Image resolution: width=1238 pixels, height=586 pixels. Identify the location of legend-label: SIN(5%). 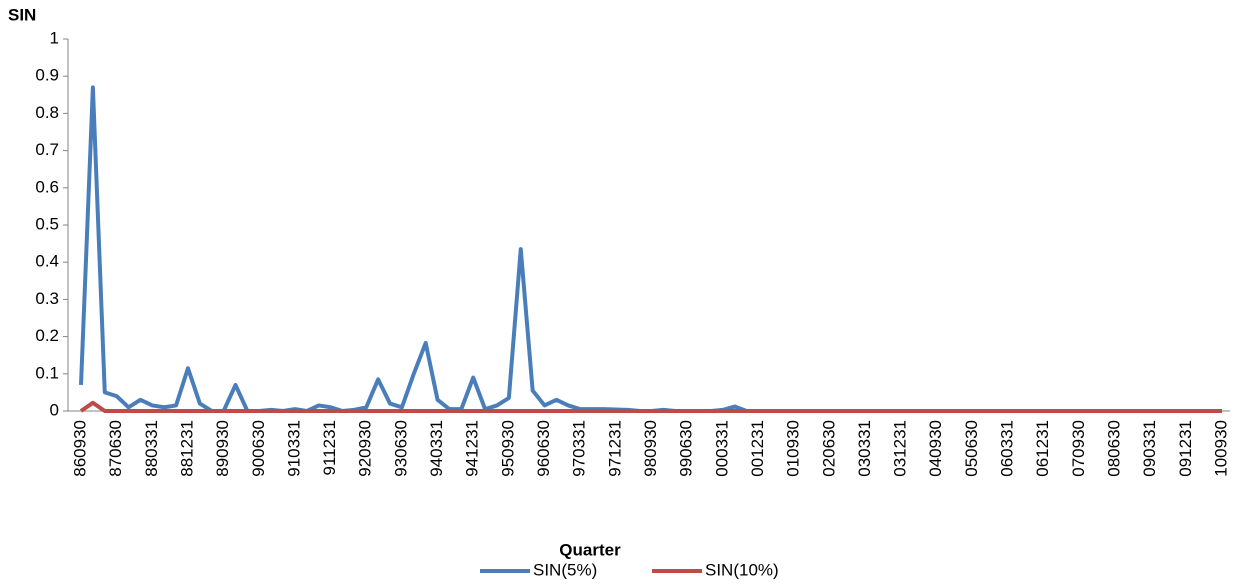
(565, 569).